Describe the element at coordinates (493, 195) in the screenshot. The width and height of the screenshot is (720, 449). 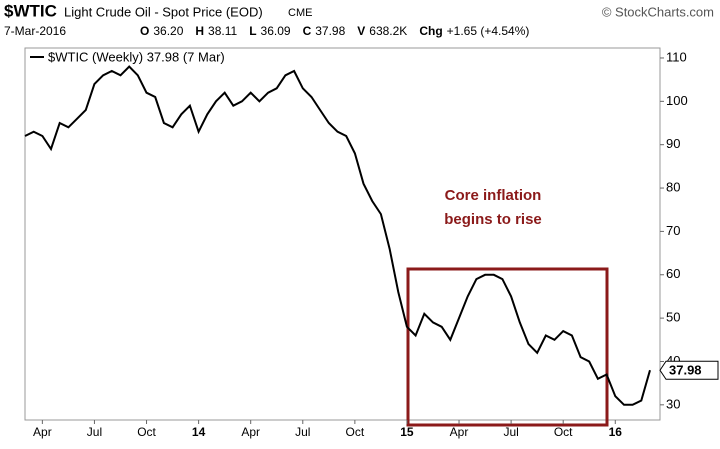
I see `annotation: Core inflation` at that location.